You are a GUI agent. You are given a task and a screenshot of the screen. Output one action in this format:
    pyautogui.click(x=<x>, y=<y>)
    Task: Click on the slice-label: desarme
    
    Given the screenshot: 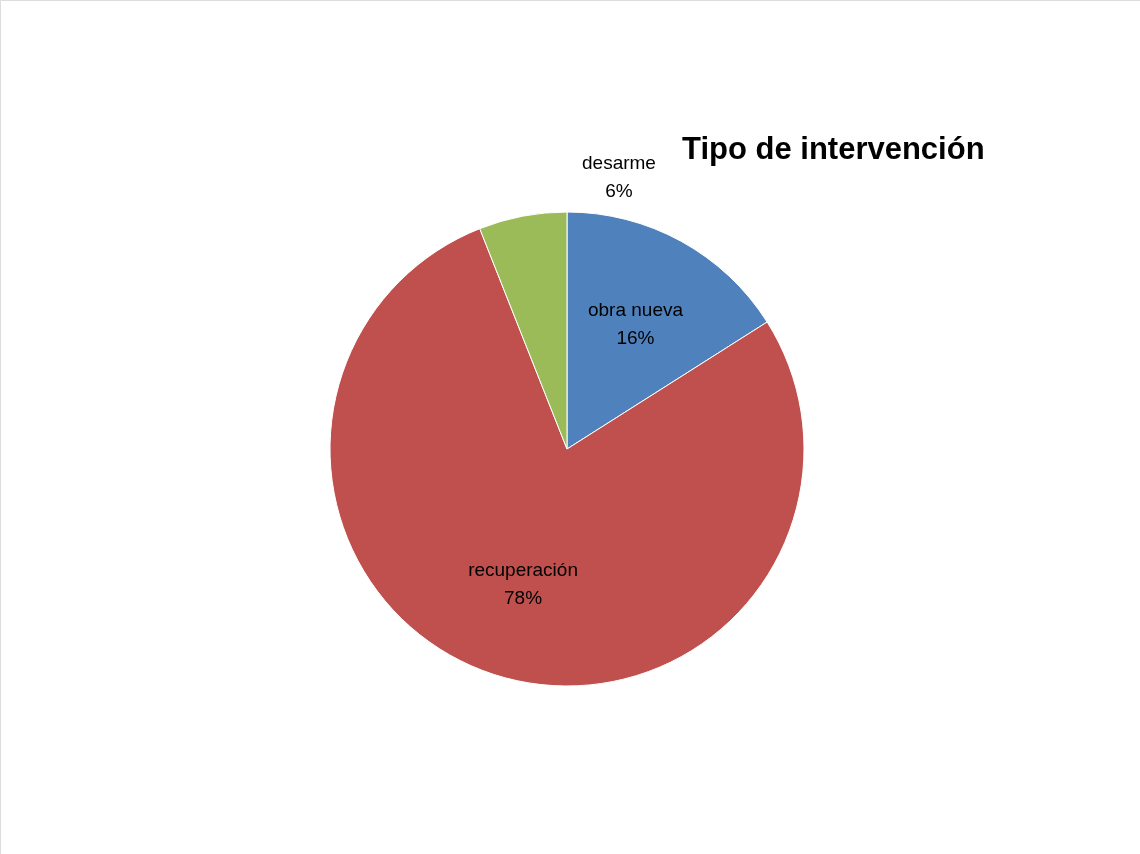 What is the action you would take?
    pyautogui.click(x=619, y=162)
    